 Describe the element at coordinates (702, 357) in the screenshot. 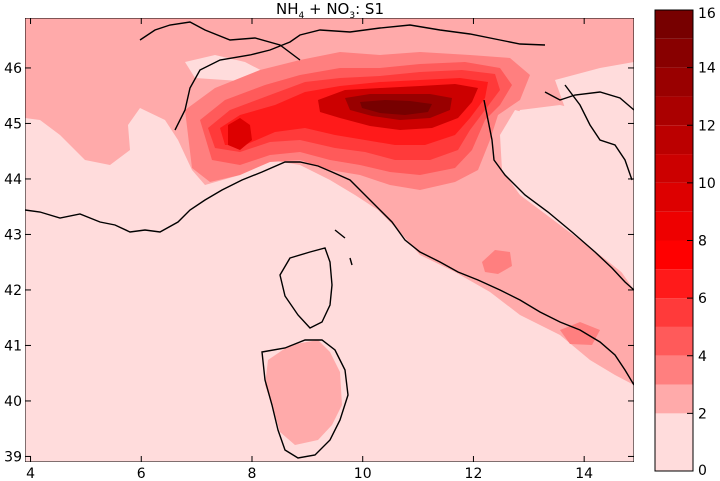

I see `colorbar-tick-label: 4` at that location.